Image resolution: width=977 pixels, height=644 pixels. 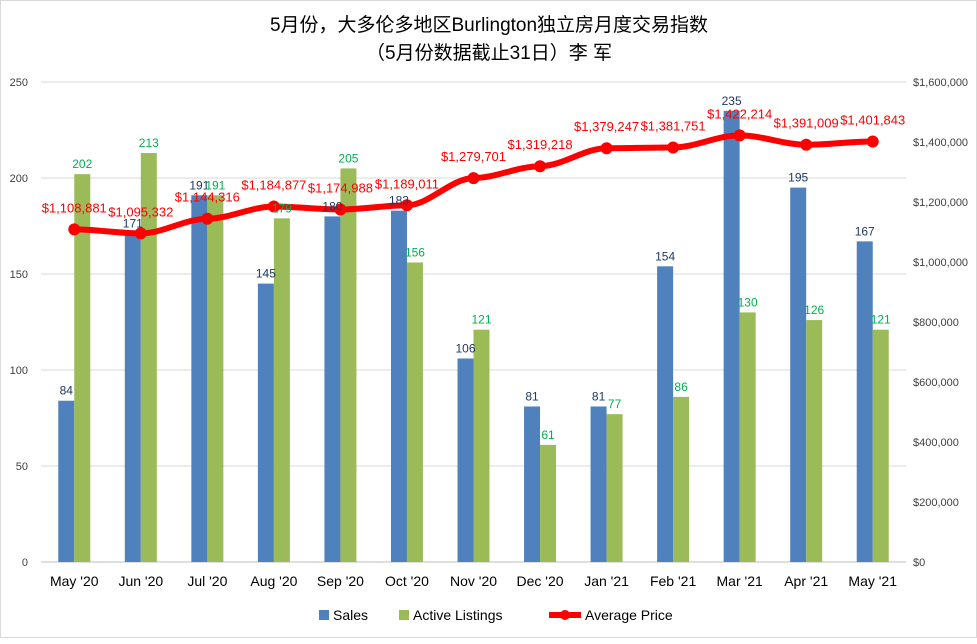 I want to click on chart-subtitle: （5月份数据截止31日）李 军, so click(x=489, y=53).